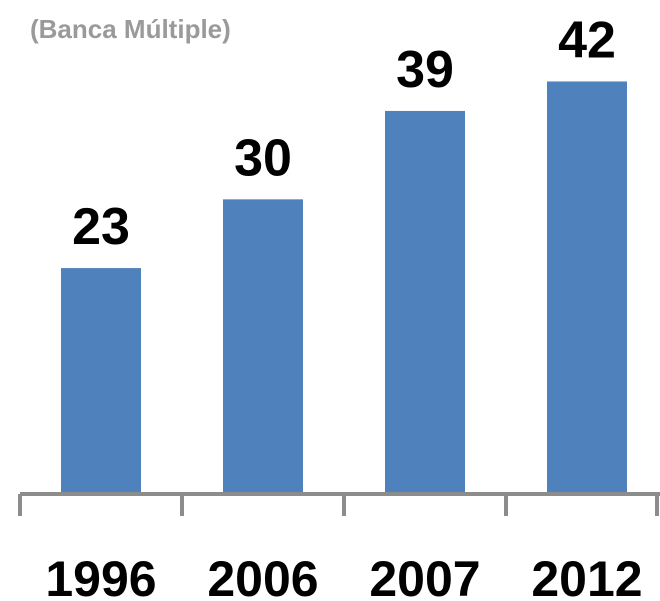 The height and width of the screenshot is (601, 660). Describe the element at coordinates (343, 576) in the screenshot. I see `x-tick-labels-group: 1996 2006 2007 2012` at that location.